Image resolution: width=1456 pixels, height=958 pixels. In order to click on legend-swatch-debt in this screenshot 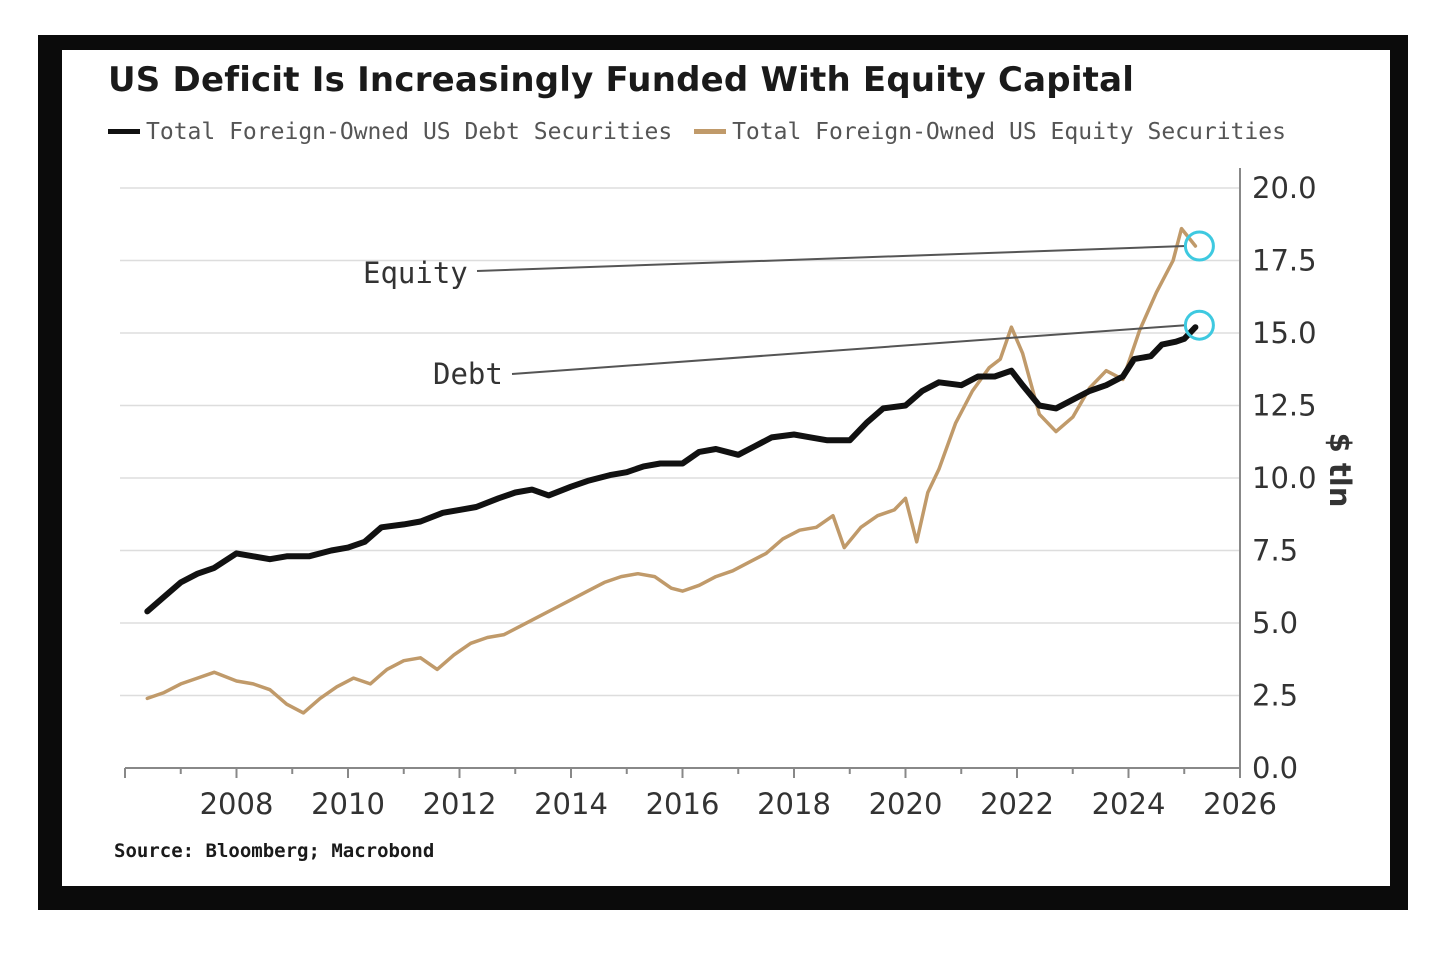, I will do `click(124, 131)`.